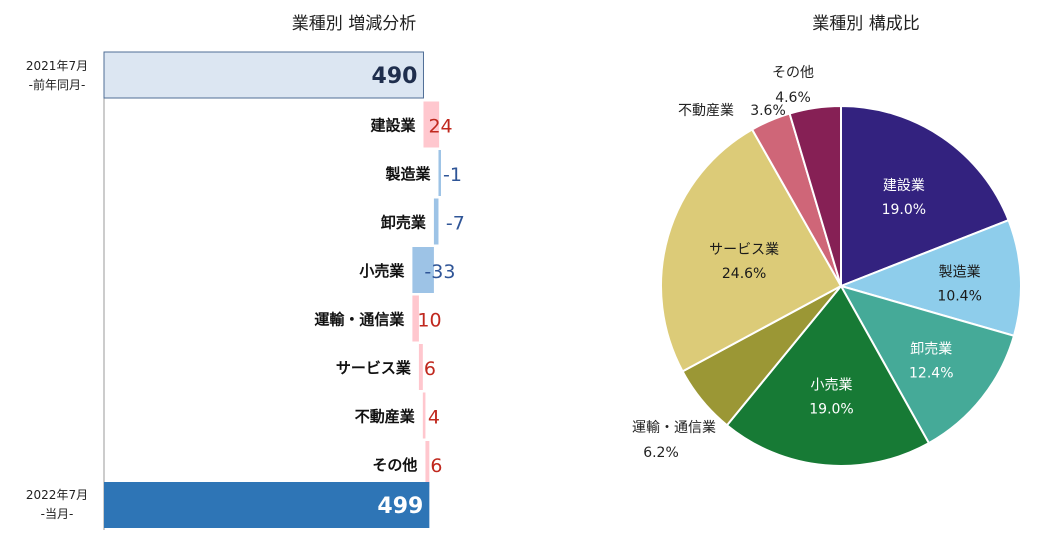 The width and height of the screenshot is (1044, 543). I want to click on waterfall-category-label: サービス業, so click(374, 368).